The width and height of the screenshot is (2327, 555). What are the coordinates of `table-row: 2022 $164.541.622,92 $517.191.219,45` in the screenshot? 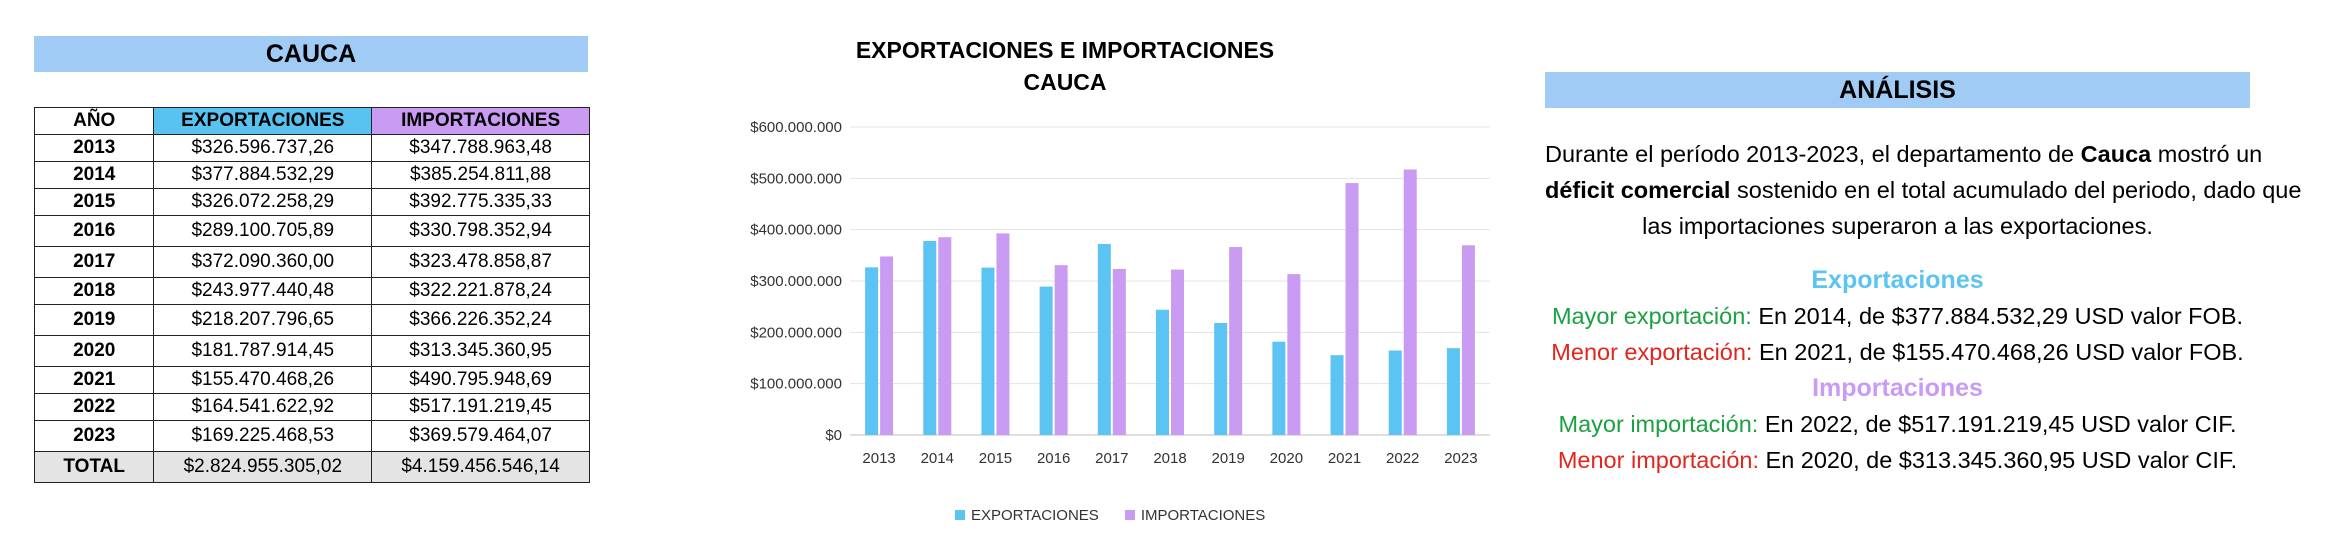 It's located at (311, 407).